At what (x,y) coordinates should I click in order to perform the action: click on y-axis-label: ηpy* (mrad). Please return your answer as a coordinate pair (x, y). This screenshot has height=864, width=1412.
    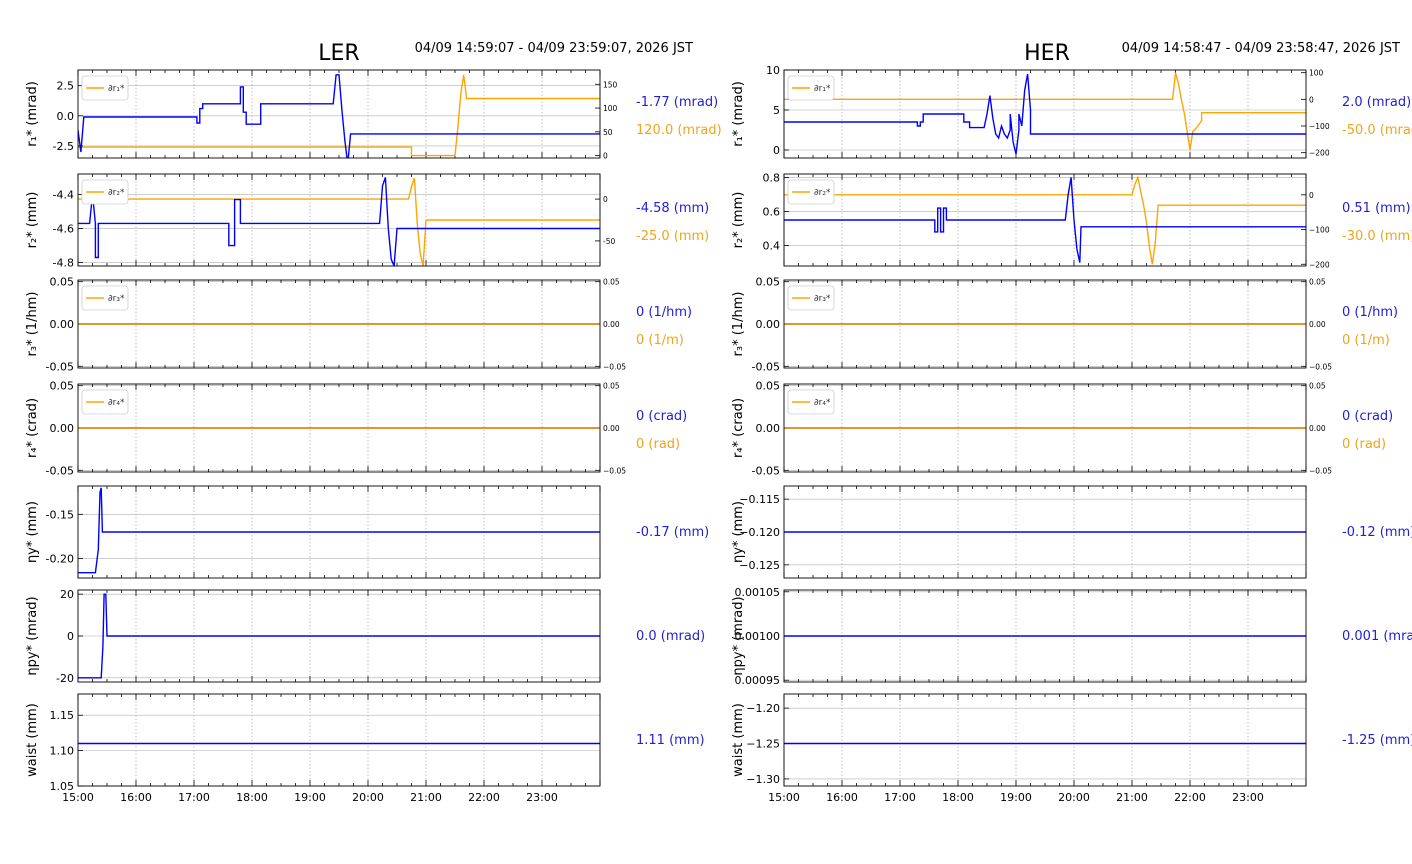
    Looking at the image, I should click on (738, 635).